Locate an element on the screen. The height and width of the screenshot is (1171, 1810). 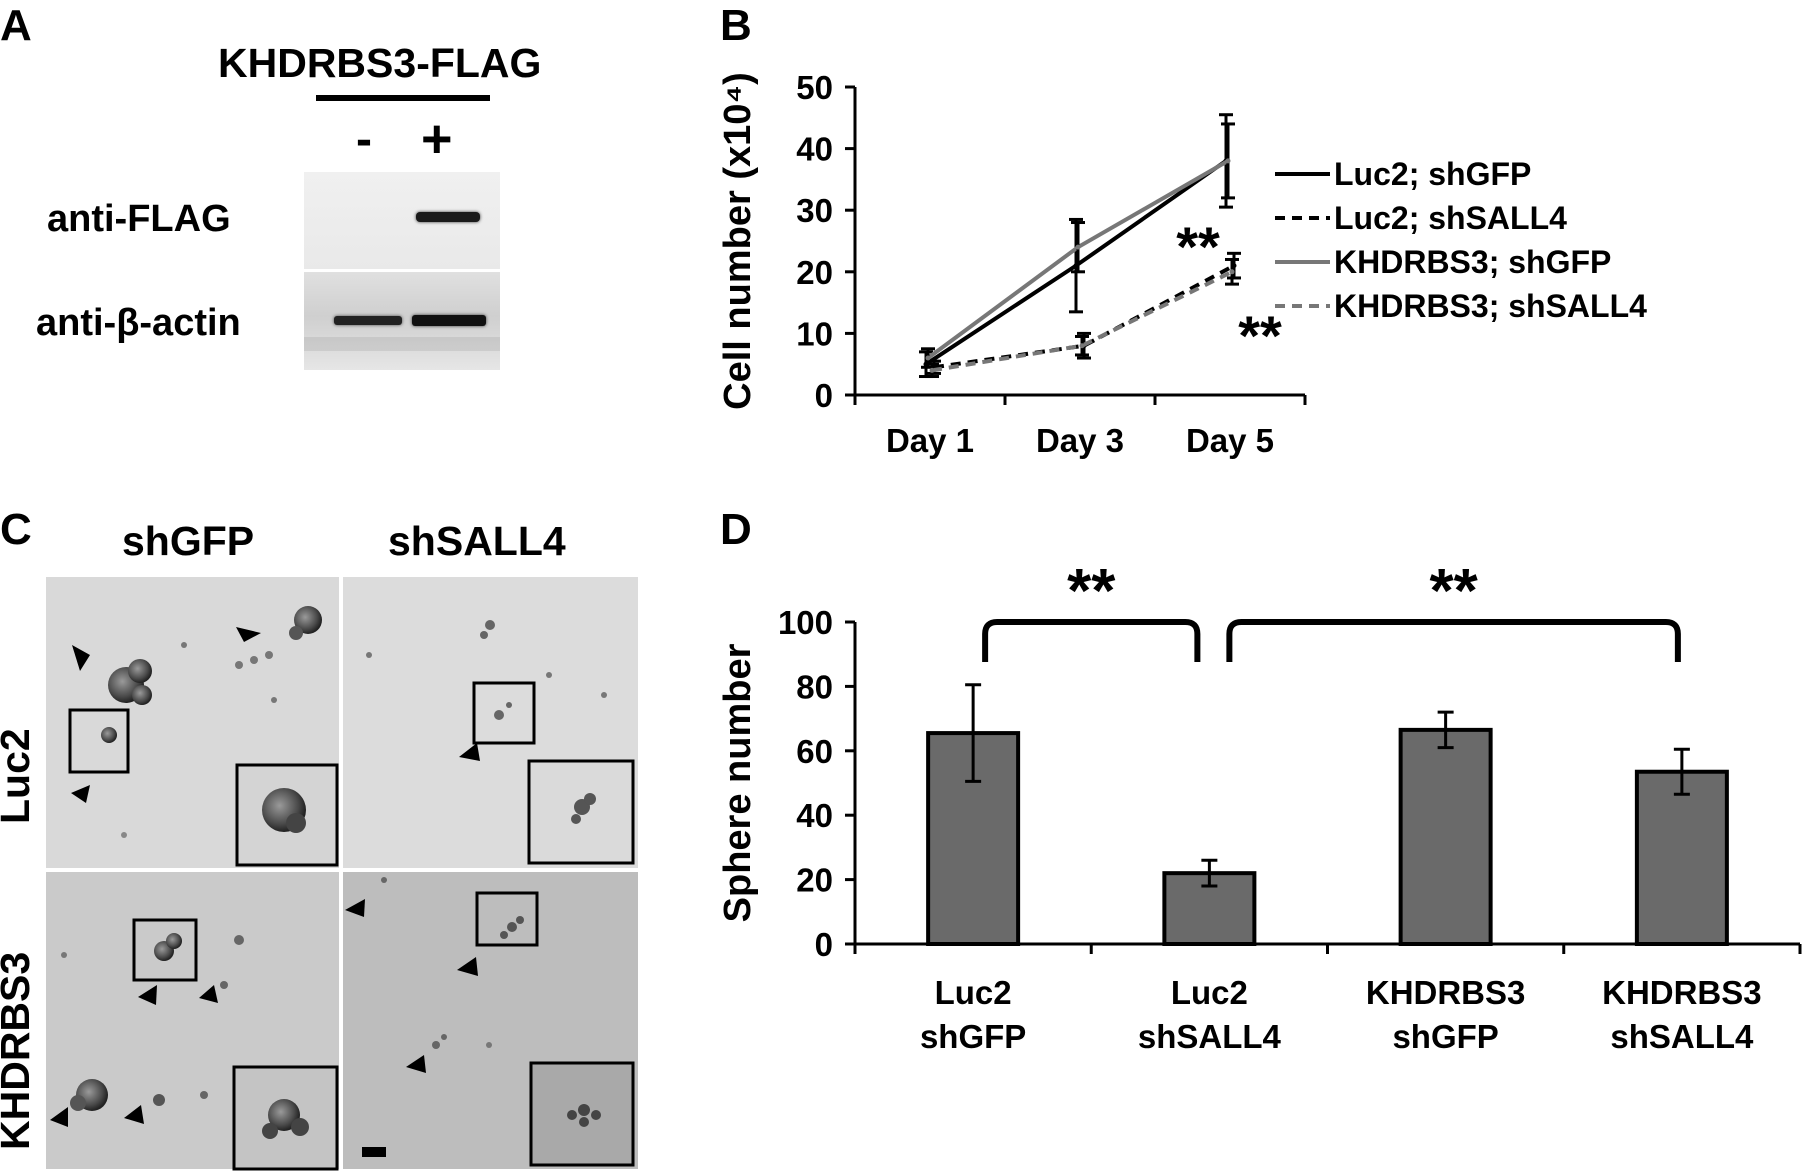
col-label-shsall4: shSALL4 is located at coordinates (477, 541).